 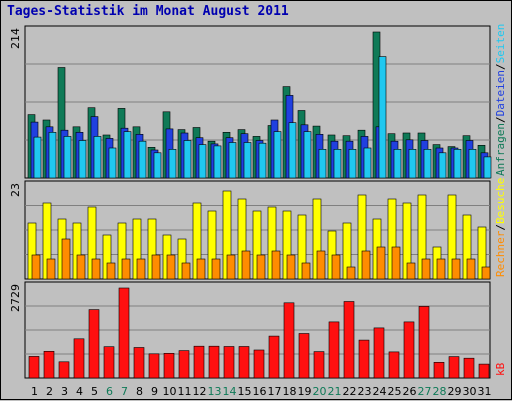 What do you see at coordinates (500, 44) in the screenshot?
I see `legend-entry: Seiten` at bounding box center [500, 44].